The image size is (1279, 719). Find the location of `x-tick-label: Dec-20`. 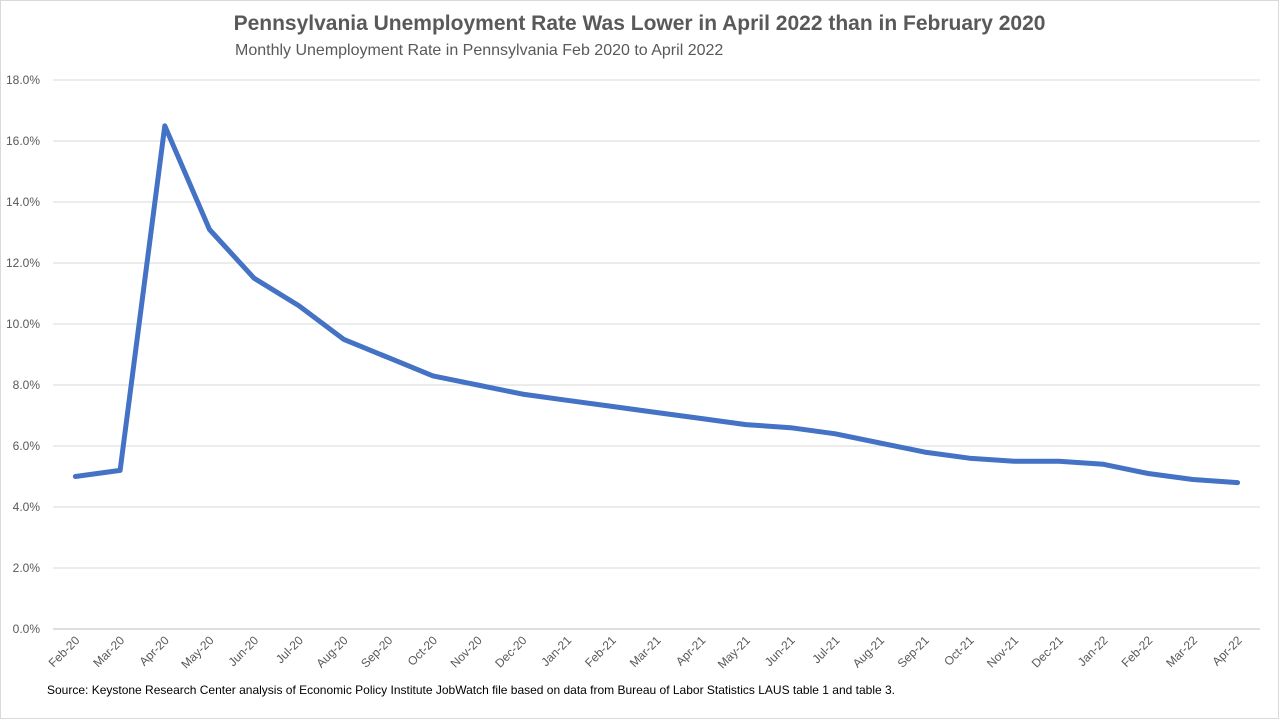

x-tick-label: Dec-20 is located at coordinates (510, 651).